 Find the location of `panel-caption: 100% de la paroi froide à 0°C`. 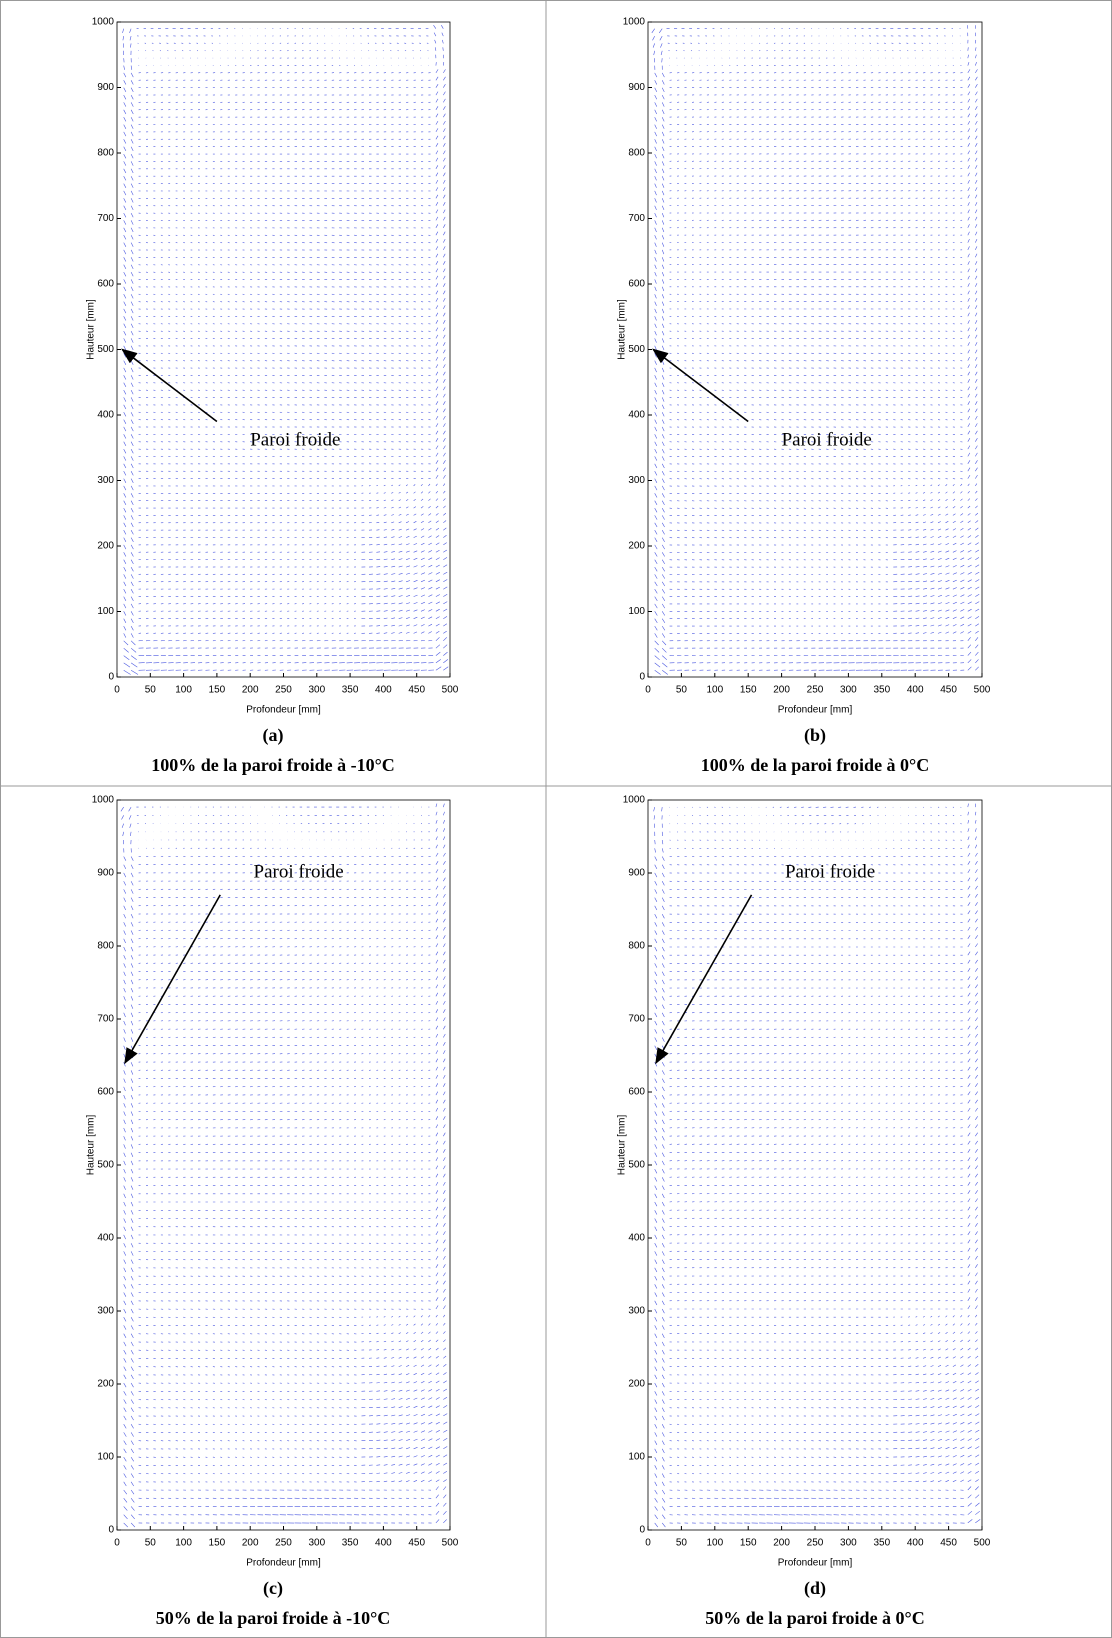

panel-caption: 100% de la paroi froide à 0°C is located at coordinates (815, 765).